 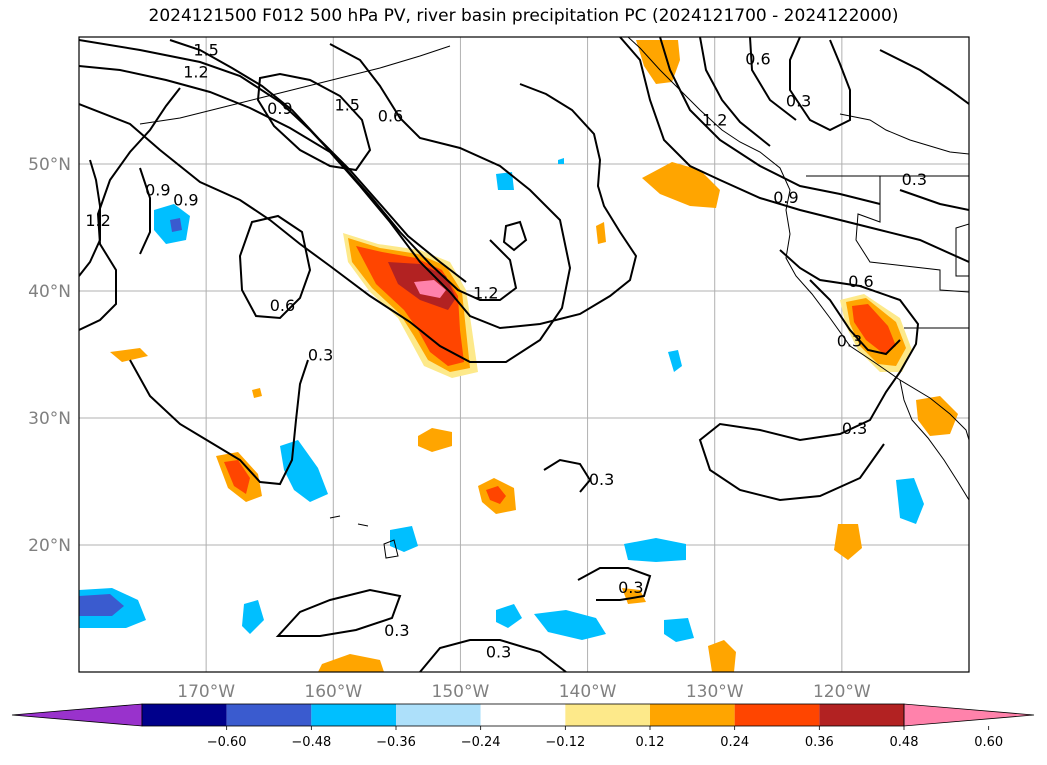 I want to click on colorbar-tick-label: 0.12, so click(x=650, y=742).